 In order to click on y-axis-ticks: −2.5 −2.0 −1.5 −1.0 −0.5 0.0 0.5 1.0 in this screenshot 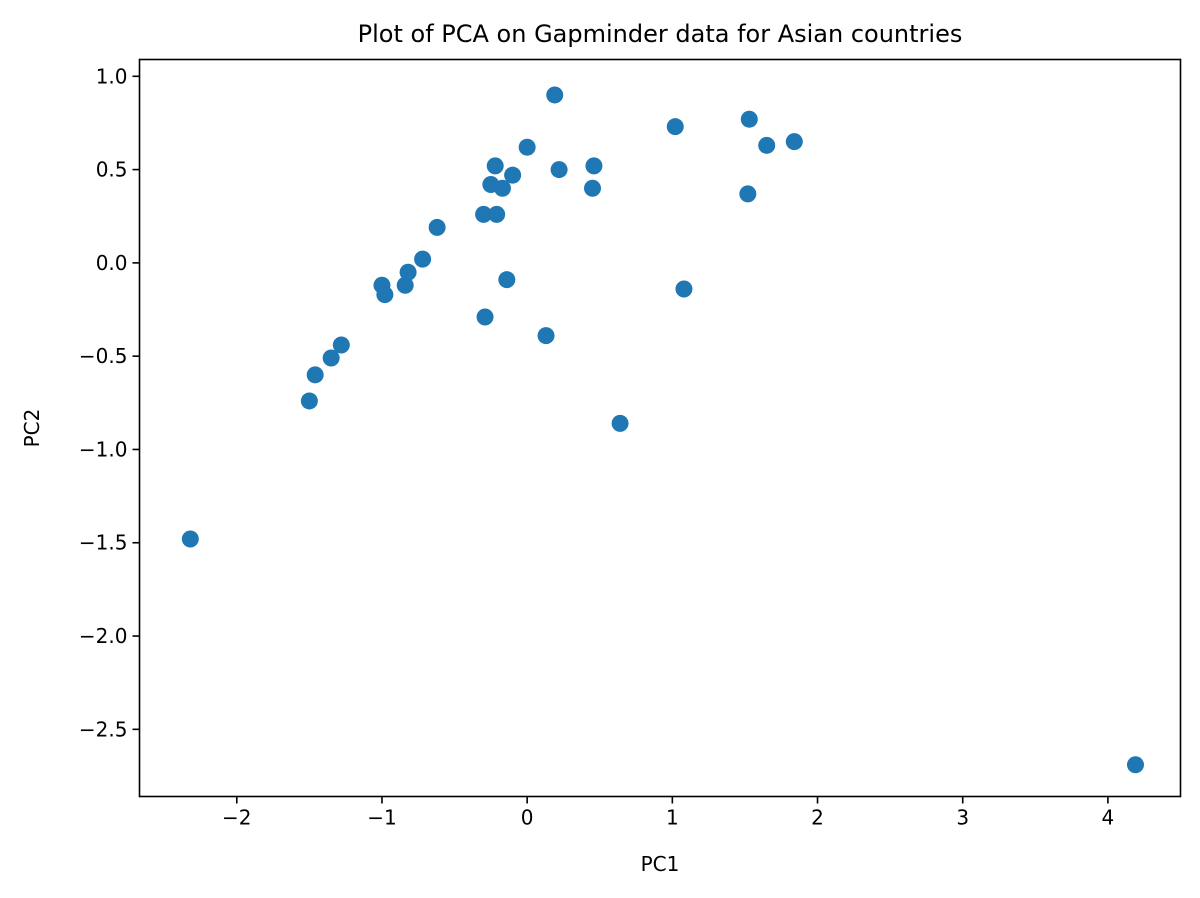, I will do `click(109, 402)`.